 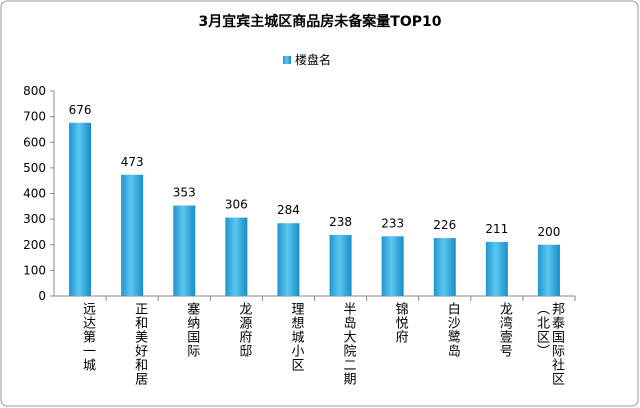 I want to click on y-tick-label: 800, so click(x=34, y=91).